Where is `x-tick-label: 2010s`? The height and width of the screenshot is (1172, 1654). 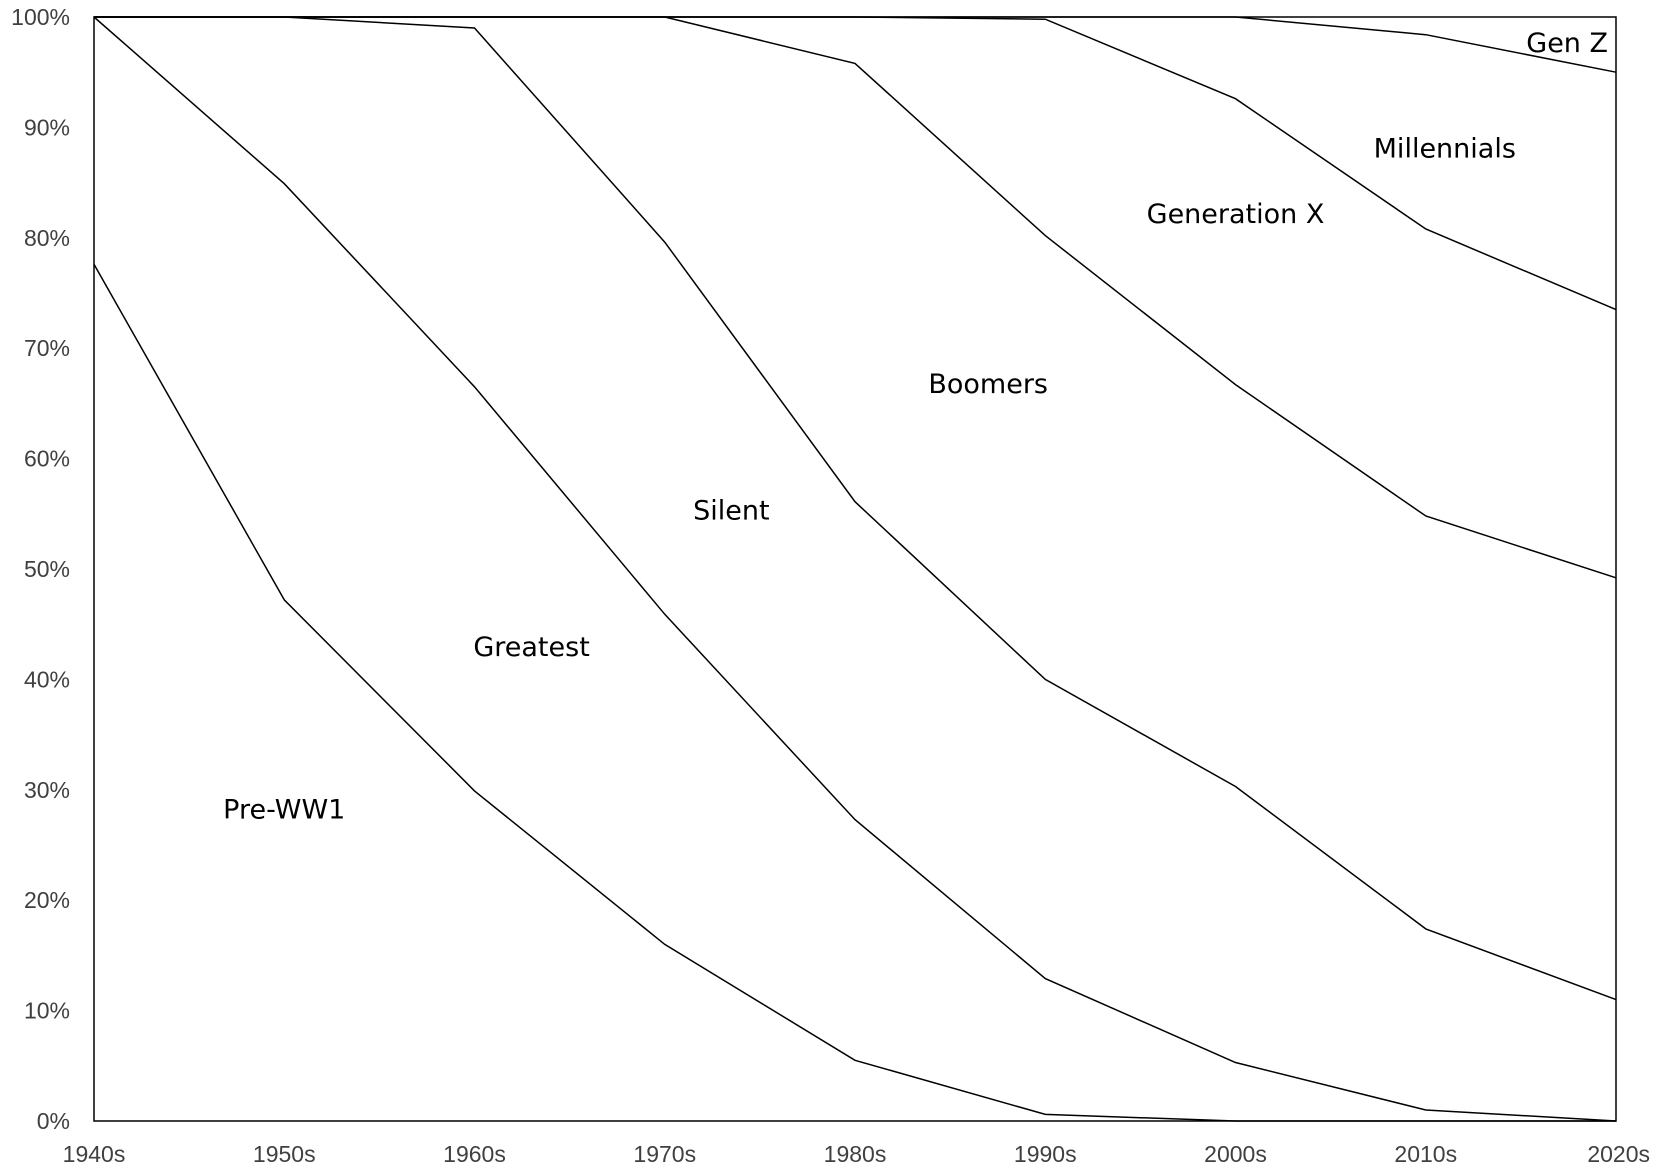
x-tick-label: 2010s is located at coordinates (1425, 1154).